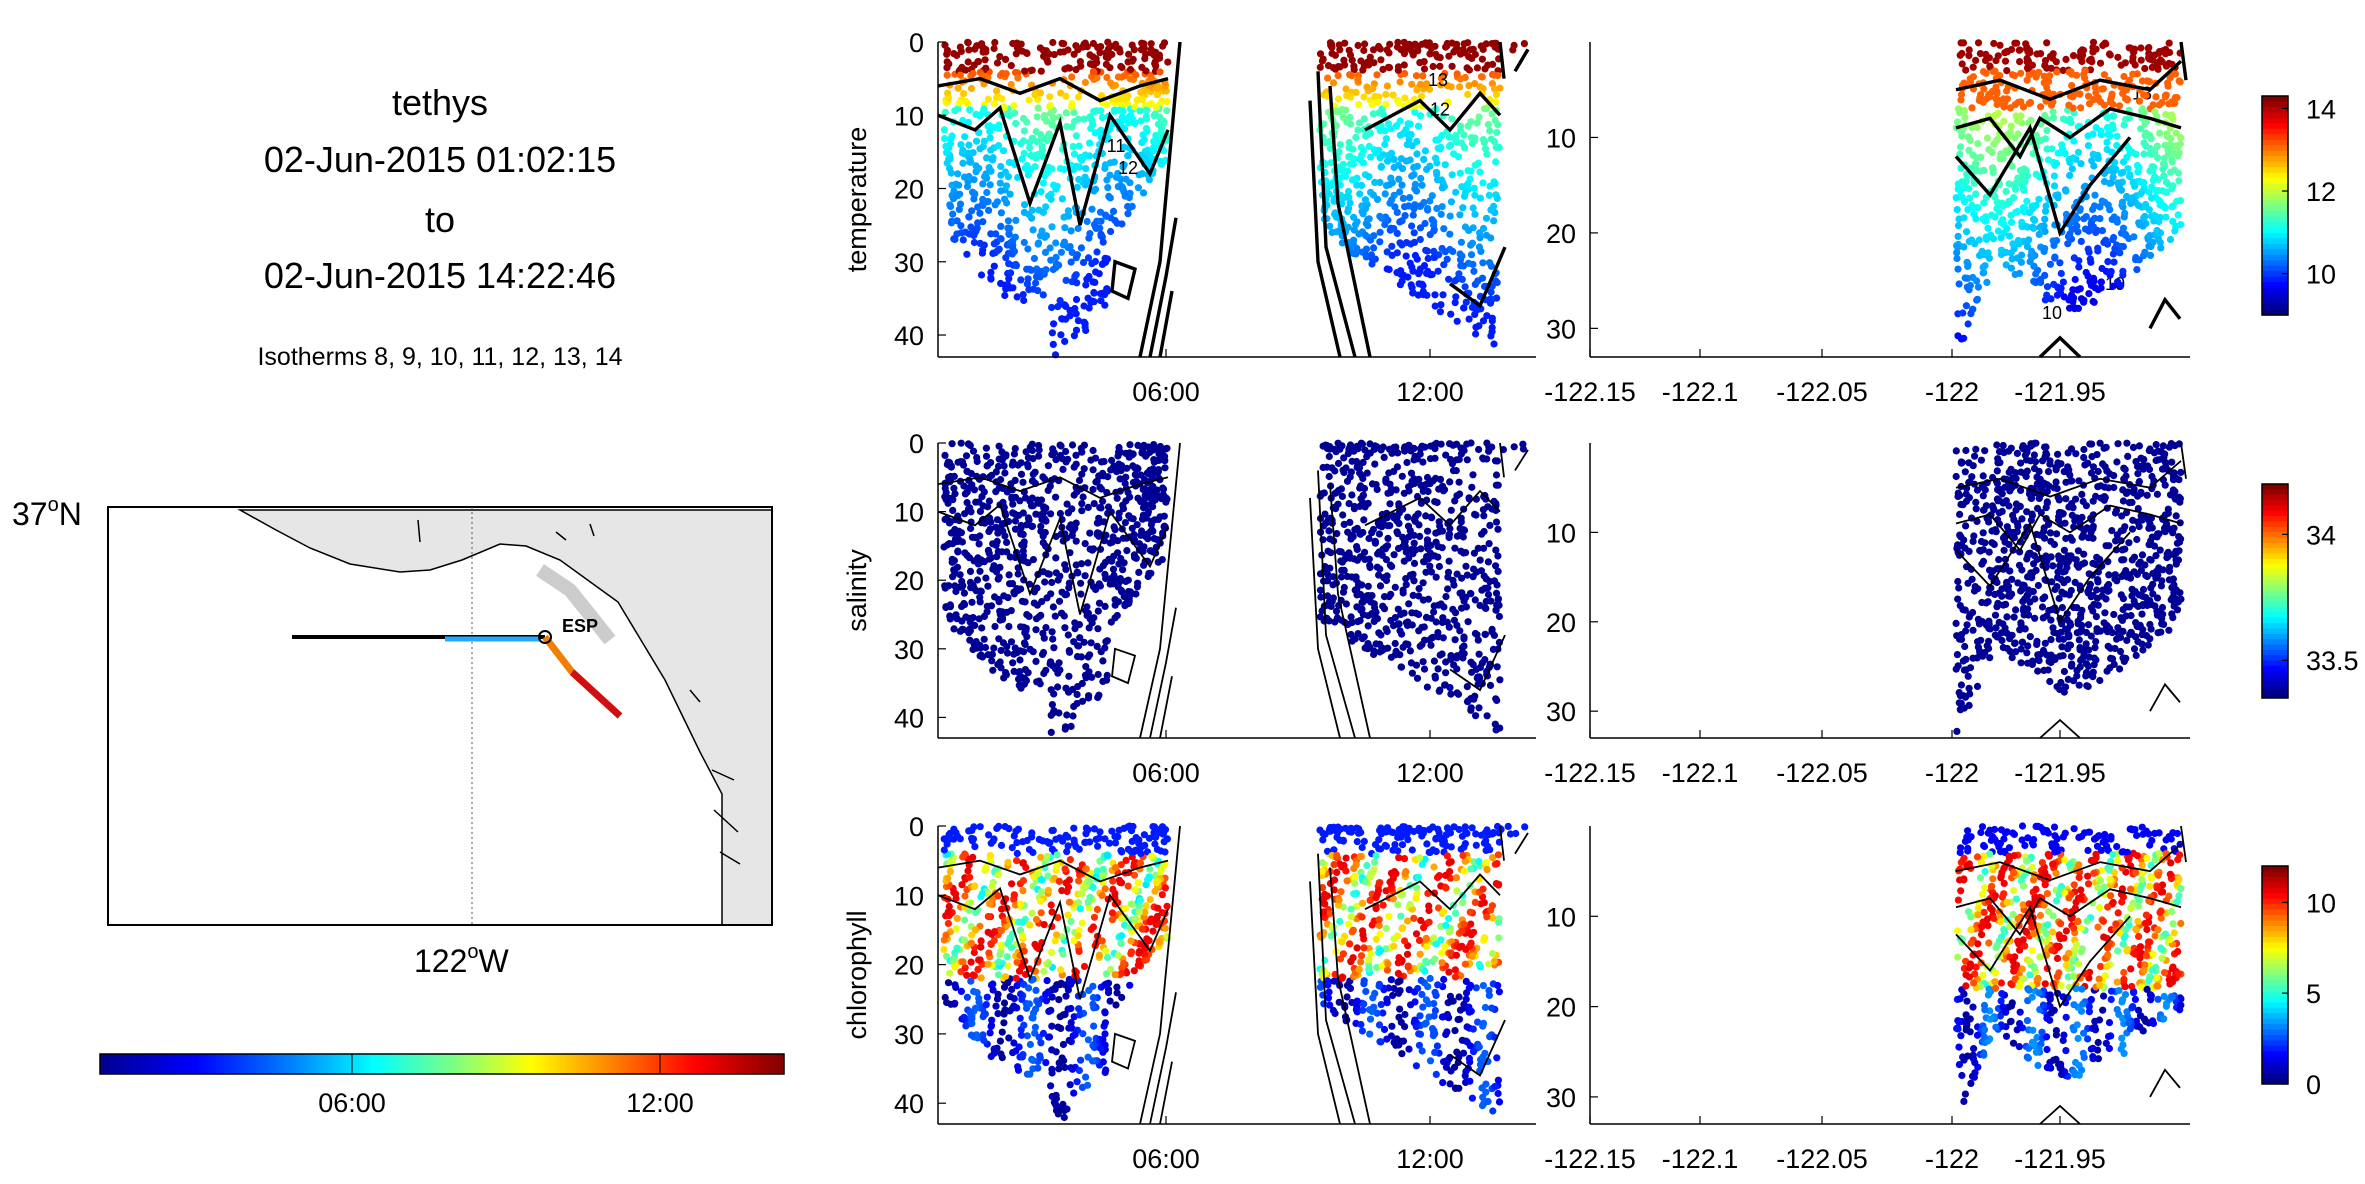 The image size is (2365, 1184). I want to click on temperature-lon-tick-label: -122, so click(1952, 392).